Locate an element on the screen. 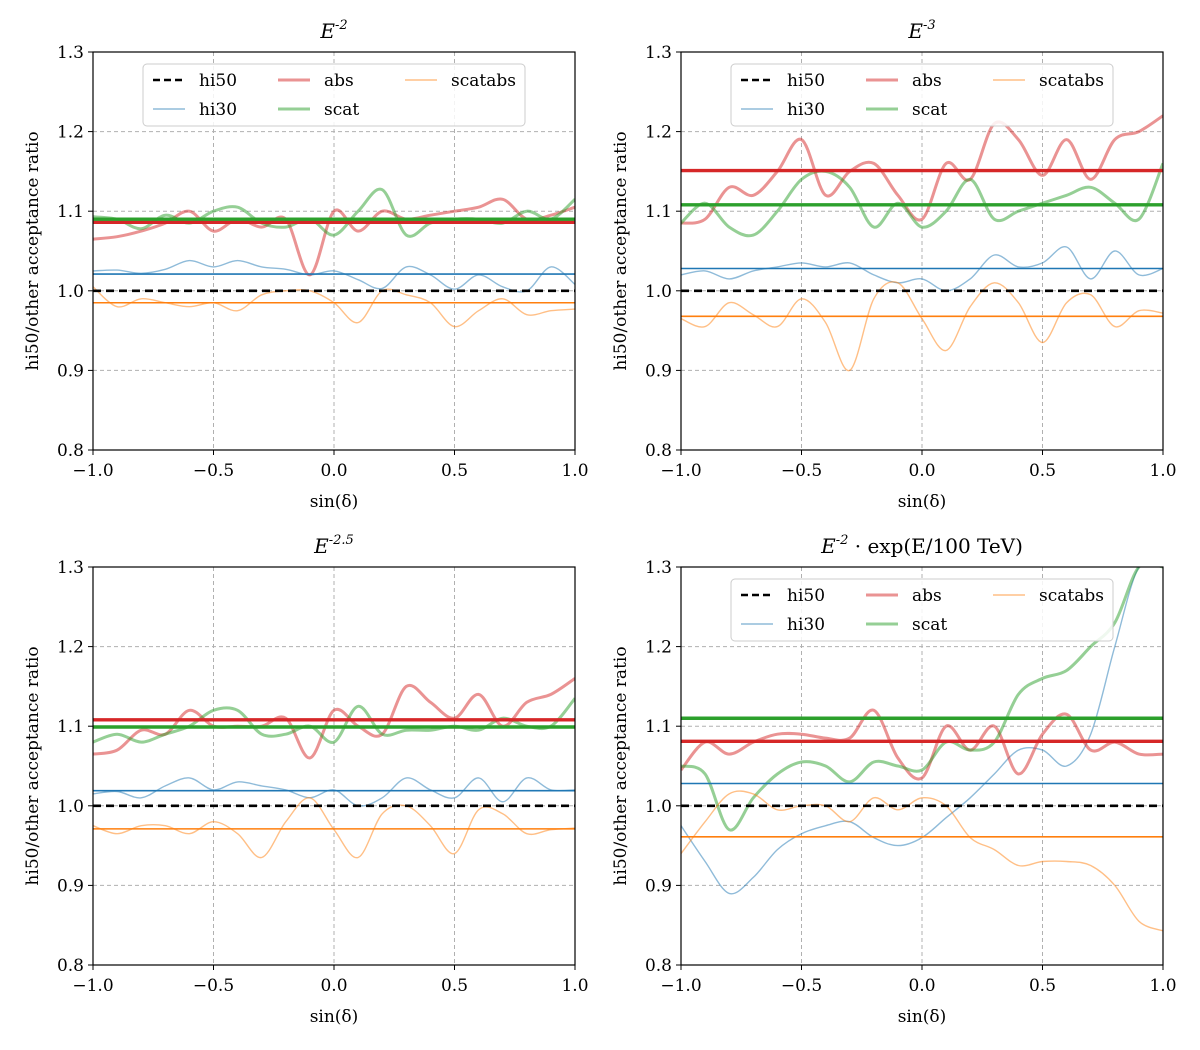 The image size is (1200, 1050). chart-title: E-2 · exp(E/100 TeV) is located at coordinates (921, 545).